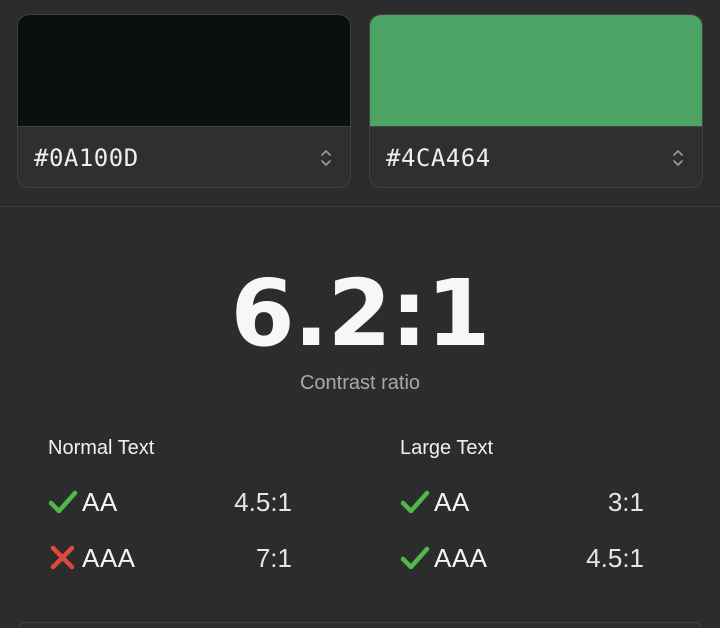 Image resolution: width=720 pixels, height=628 pixels. I want to click on background-color-card: #4CA464, so click(536, 101).